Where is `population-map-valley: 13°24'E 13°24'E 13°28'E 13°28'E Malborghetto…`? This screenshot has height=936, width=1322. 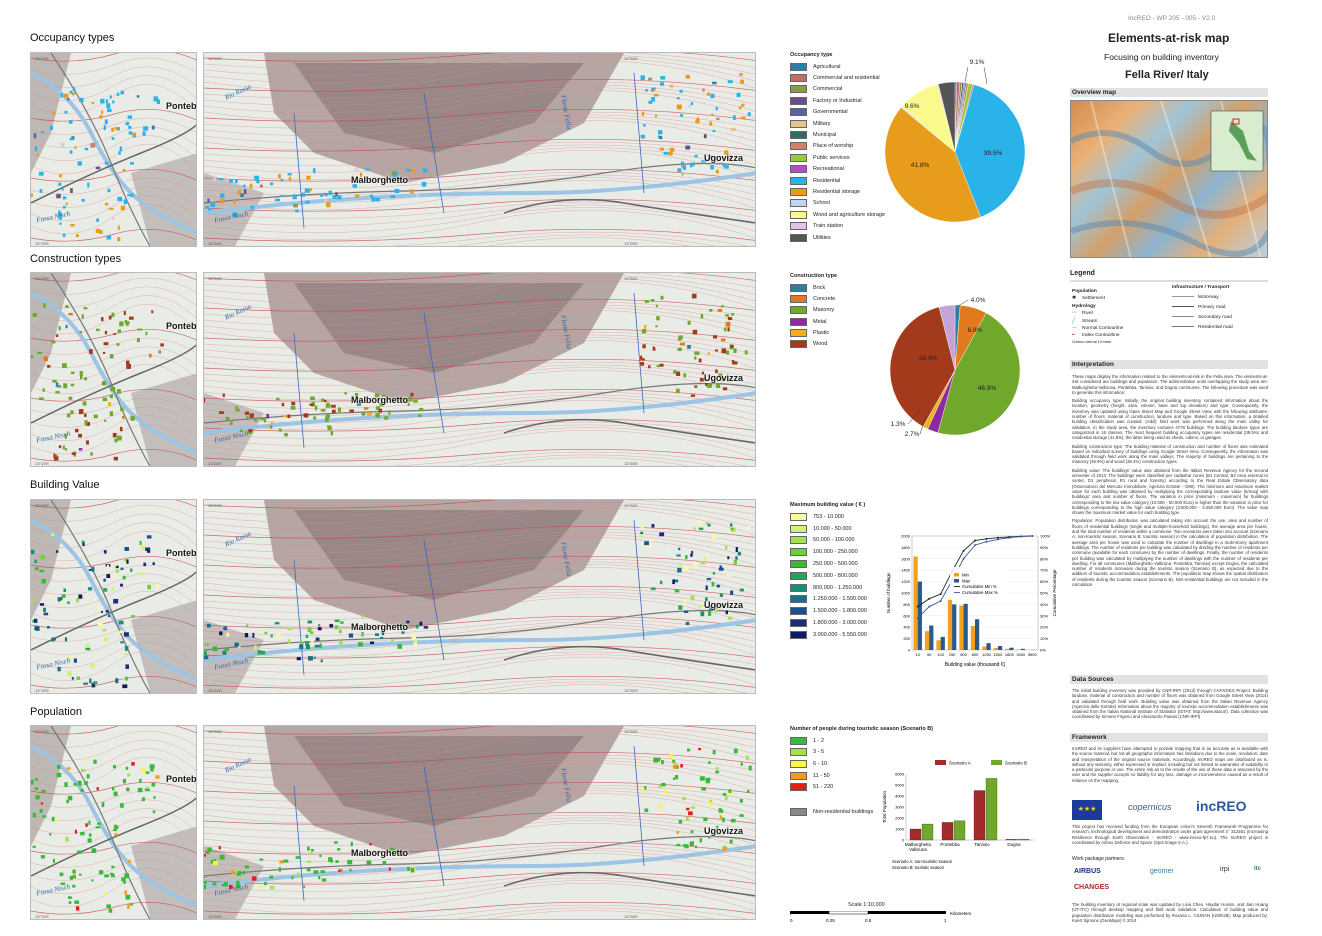
population-map-valley: 13°24'E 13°24'E 13°28'E 13°28'E Malborghetto… is located at coordinates (479, 822).